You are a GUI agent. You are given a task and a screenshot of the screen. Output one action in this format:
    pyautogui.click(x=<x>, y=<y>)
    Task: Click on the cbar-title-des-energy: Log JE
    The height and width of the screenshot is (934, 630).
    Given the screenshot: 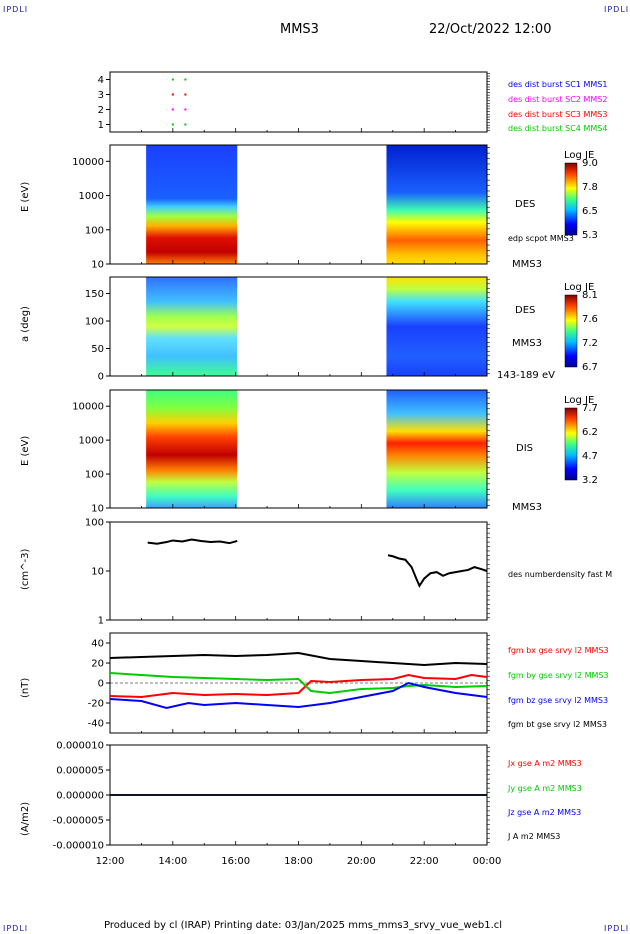 What is the action you would take?
    pyautogui.click(x=579, y=155)
    